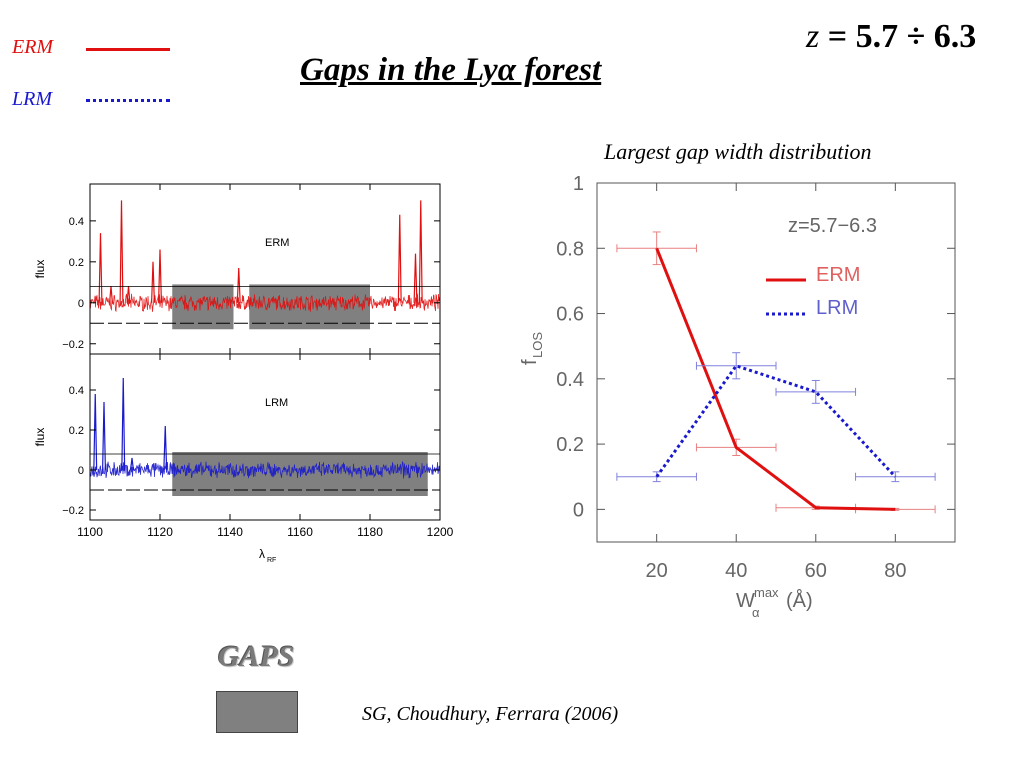  What do you see at coordinates (570, 445) in the screenshot?
I see `dist-y-tick-label-1: 0.2` at bounding box center [570, 445].